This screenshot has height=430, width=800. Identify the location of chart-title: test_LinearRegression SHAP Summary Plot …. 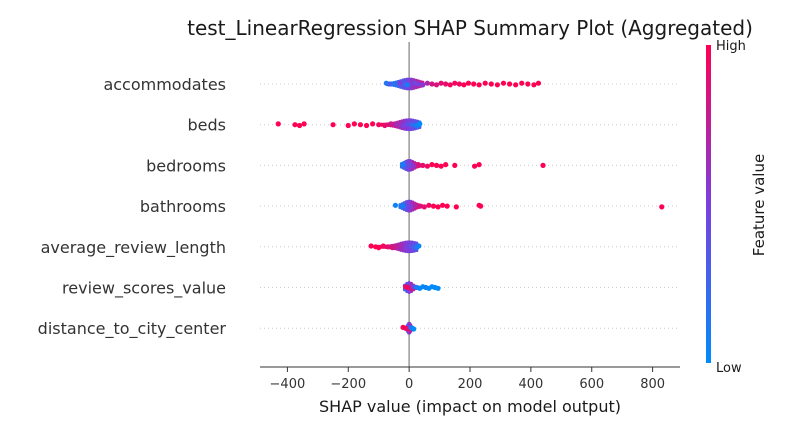
(470, 28).